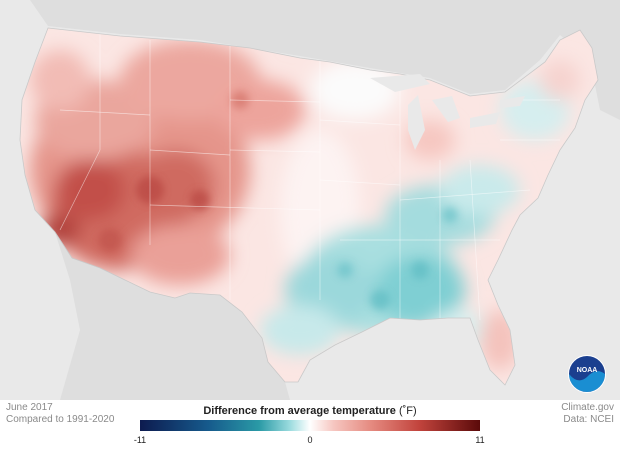 This screenshot has width=620, height=450. I want to click on period-info: June 2017 Compared to 1991-2020, so click(60, 414).